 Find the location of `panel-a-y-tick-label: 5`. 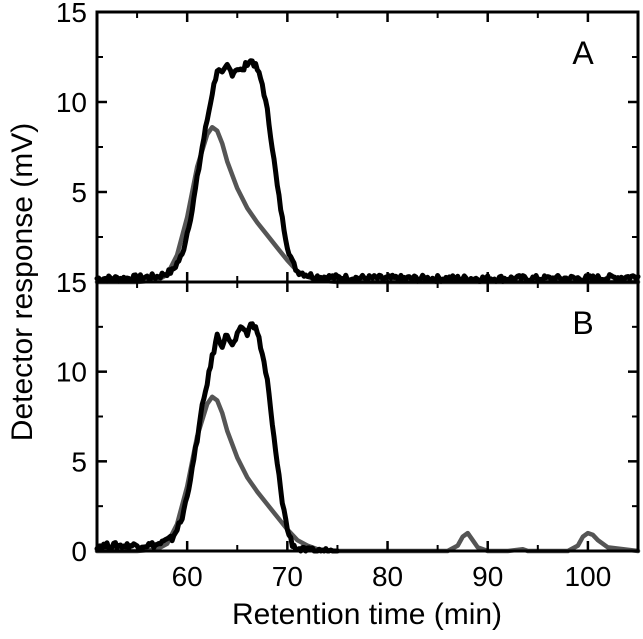

panel-a-y-tick-label: 5 is located at coordinates (79, 192).